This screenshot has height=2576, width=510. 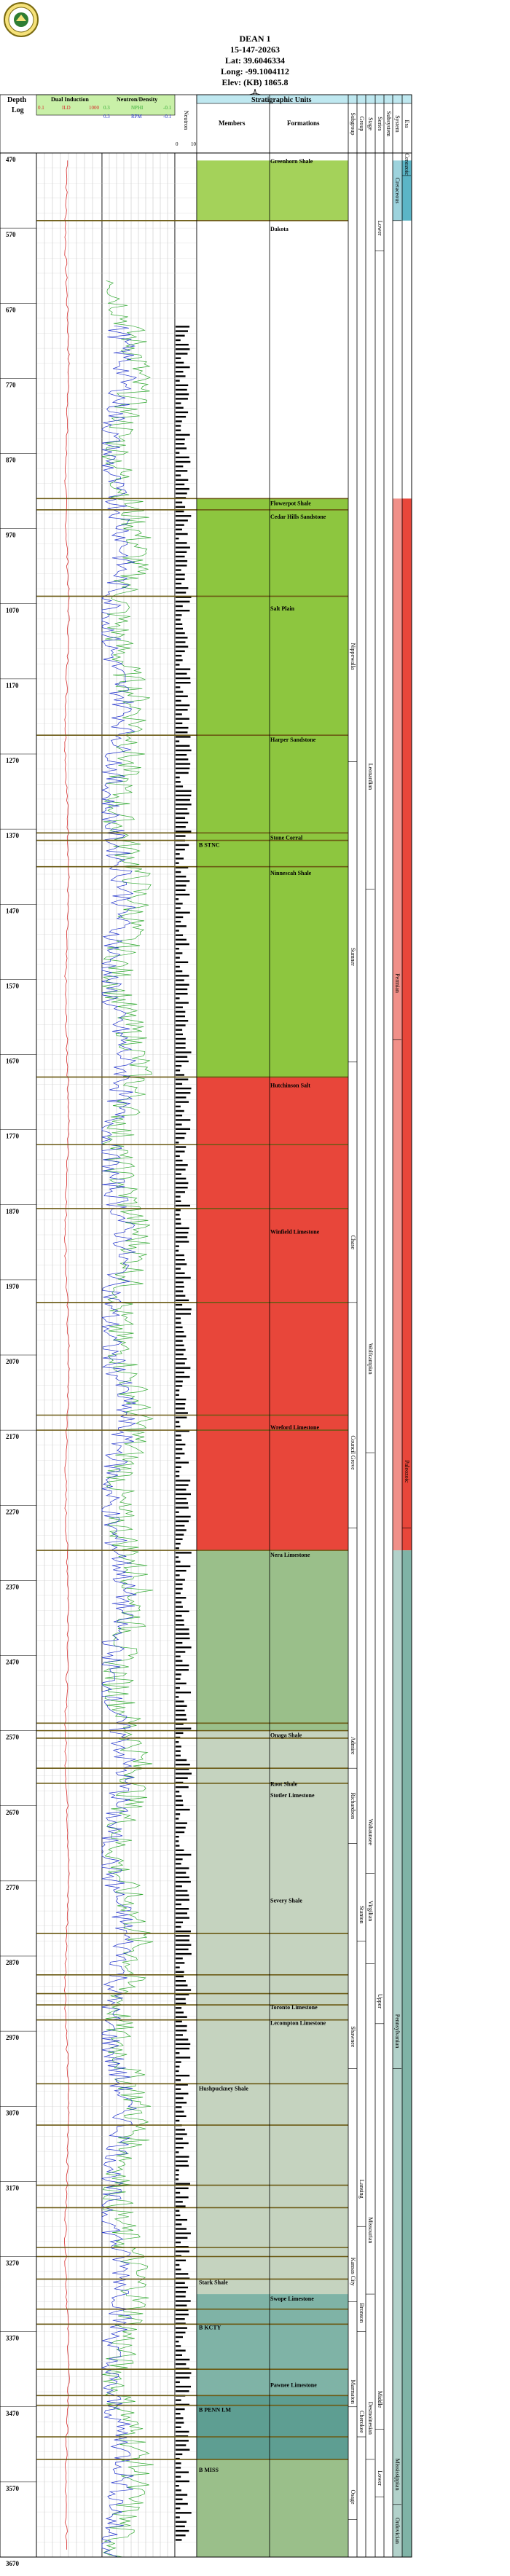 What do you see at coordinates (13, 1586) in the screenshot?
I see `depth-label: 2370` at bounding box center [13, 1586].